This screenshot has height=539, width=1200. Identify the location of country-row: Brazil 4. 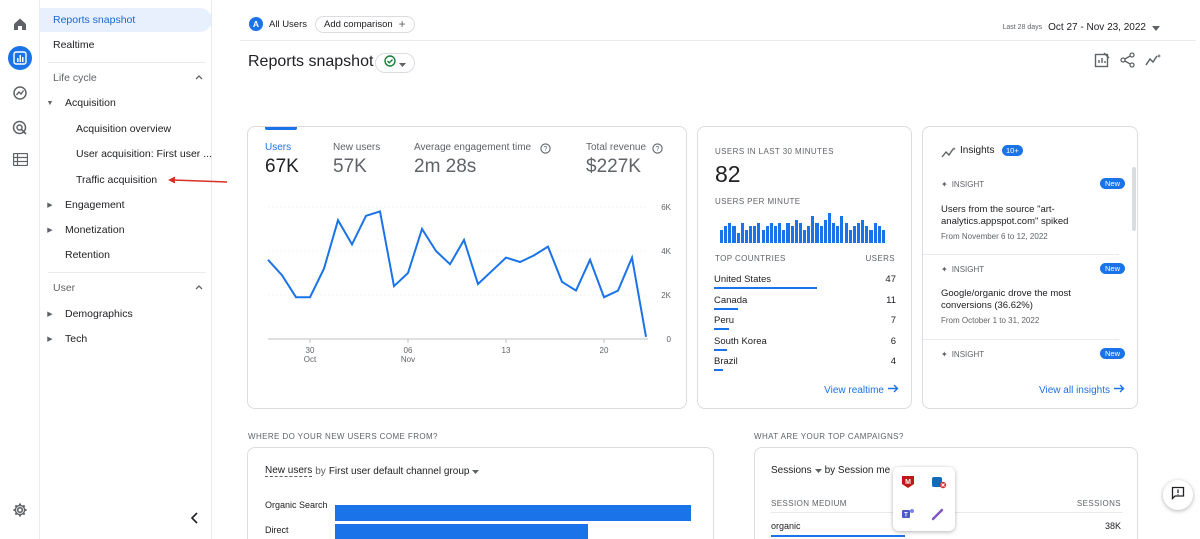
(805, 366).